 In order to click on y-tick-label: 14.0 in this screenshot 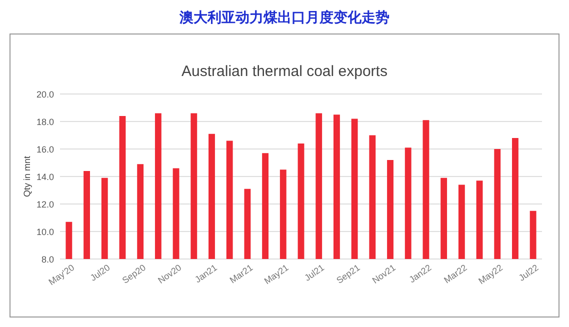, I will do `click(45, 177)`.